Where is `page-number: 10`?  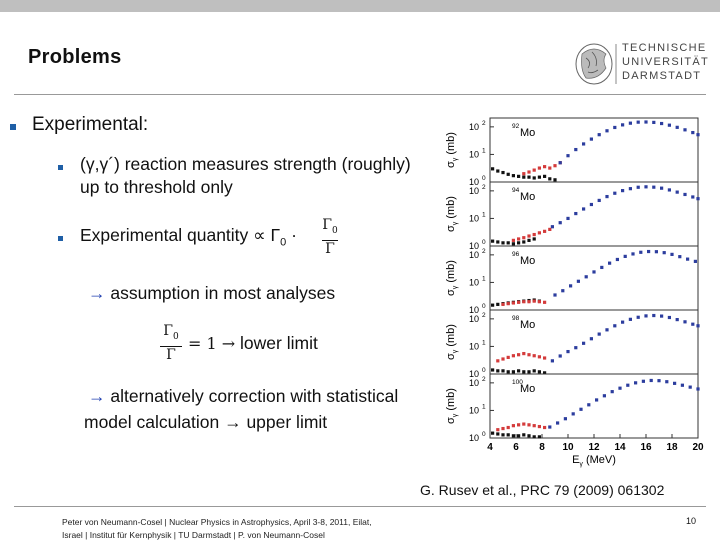 page-number: 10 is located at coordinates (691, 521).